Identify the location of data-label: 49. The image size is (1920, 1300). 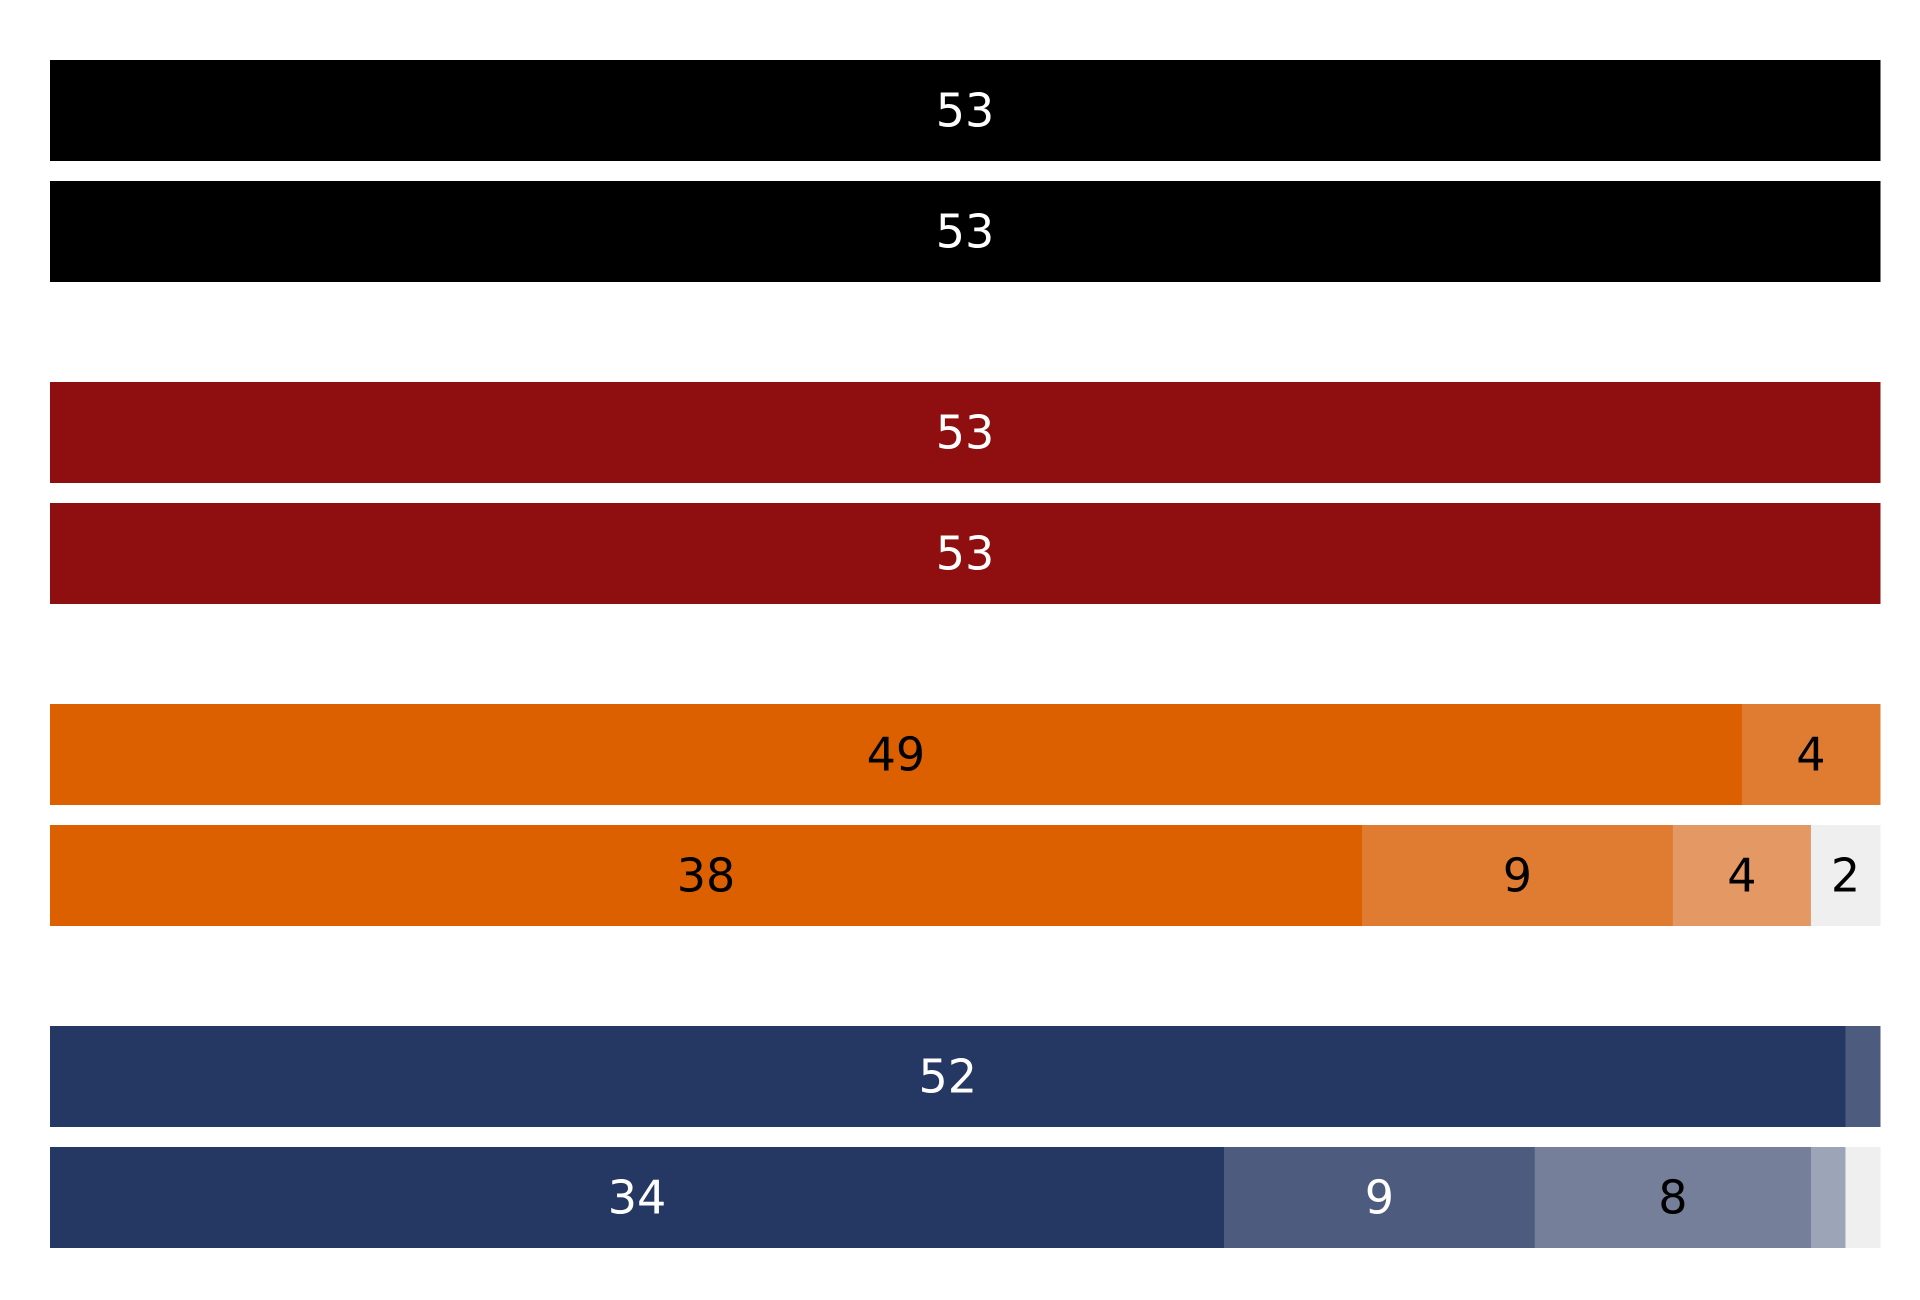
(896, 755).